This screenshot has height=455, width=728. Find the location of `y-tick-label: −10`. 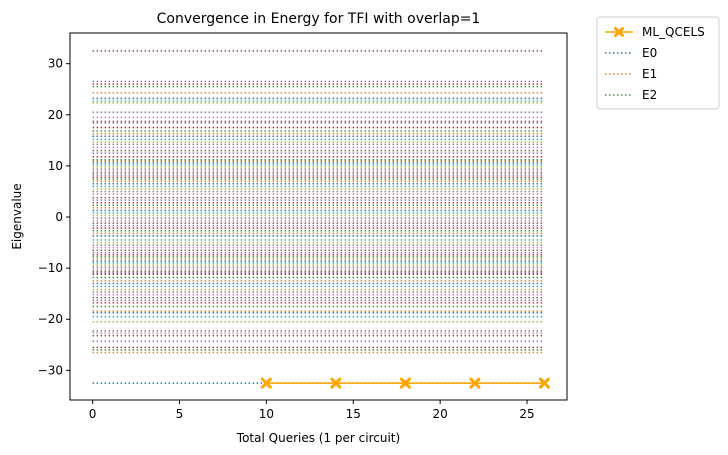

y-tick-label: −10 is located at coordinates (50, 268).